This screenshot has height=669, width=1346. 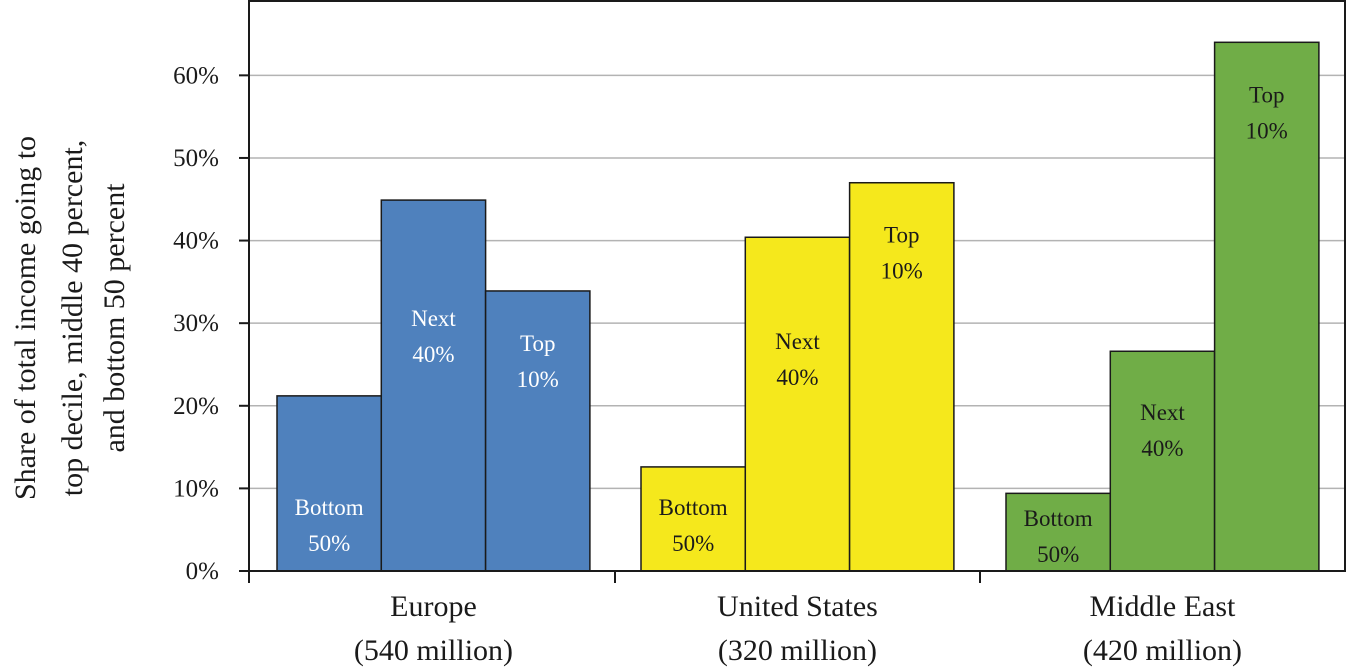 I want to click on category-sublabel: (320 million), so click(x=797, y=650).